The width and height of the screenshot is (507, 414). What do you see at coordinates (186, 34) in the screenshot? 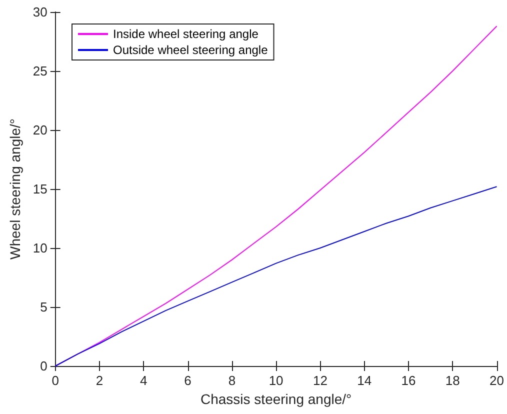
I see `legend-label: Inside wheel steering angle` at bounding box center [186, 34].